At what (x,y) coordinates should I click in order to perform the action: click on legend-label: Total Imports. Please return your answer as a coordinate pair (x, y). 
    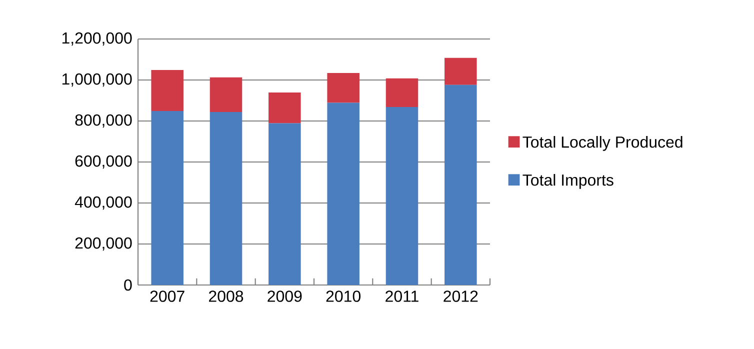
    Looking at the image, I should click on (568, 181).